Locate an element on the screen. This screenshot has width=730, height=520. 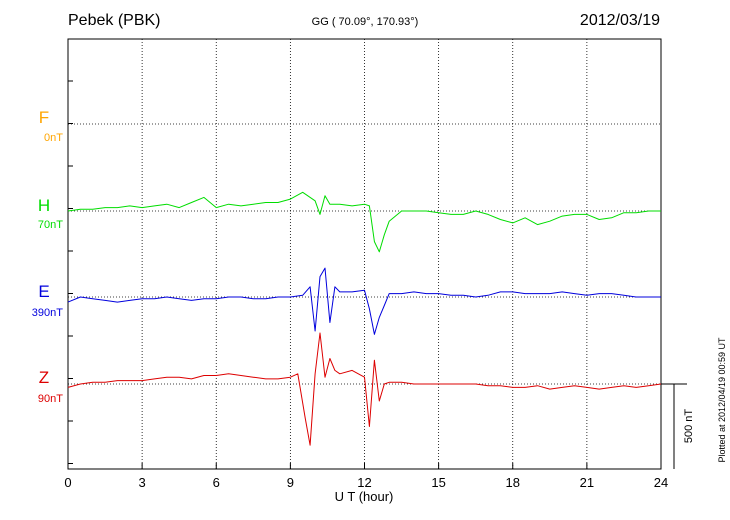
series-labels: F 0nT H 70nT E 390nT Z 90nT is located at coordinates (47, 256).